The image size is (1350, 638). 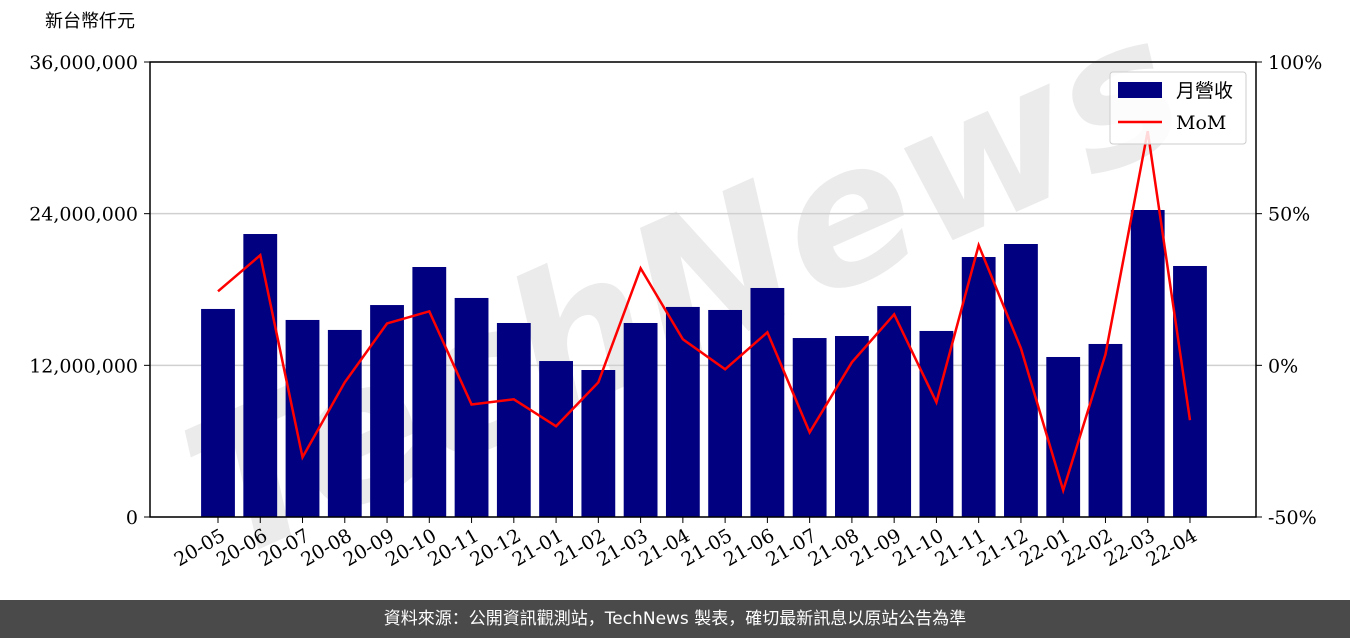 I want to click on y2-tick-label: -50%, so click(x=1292, y=518).